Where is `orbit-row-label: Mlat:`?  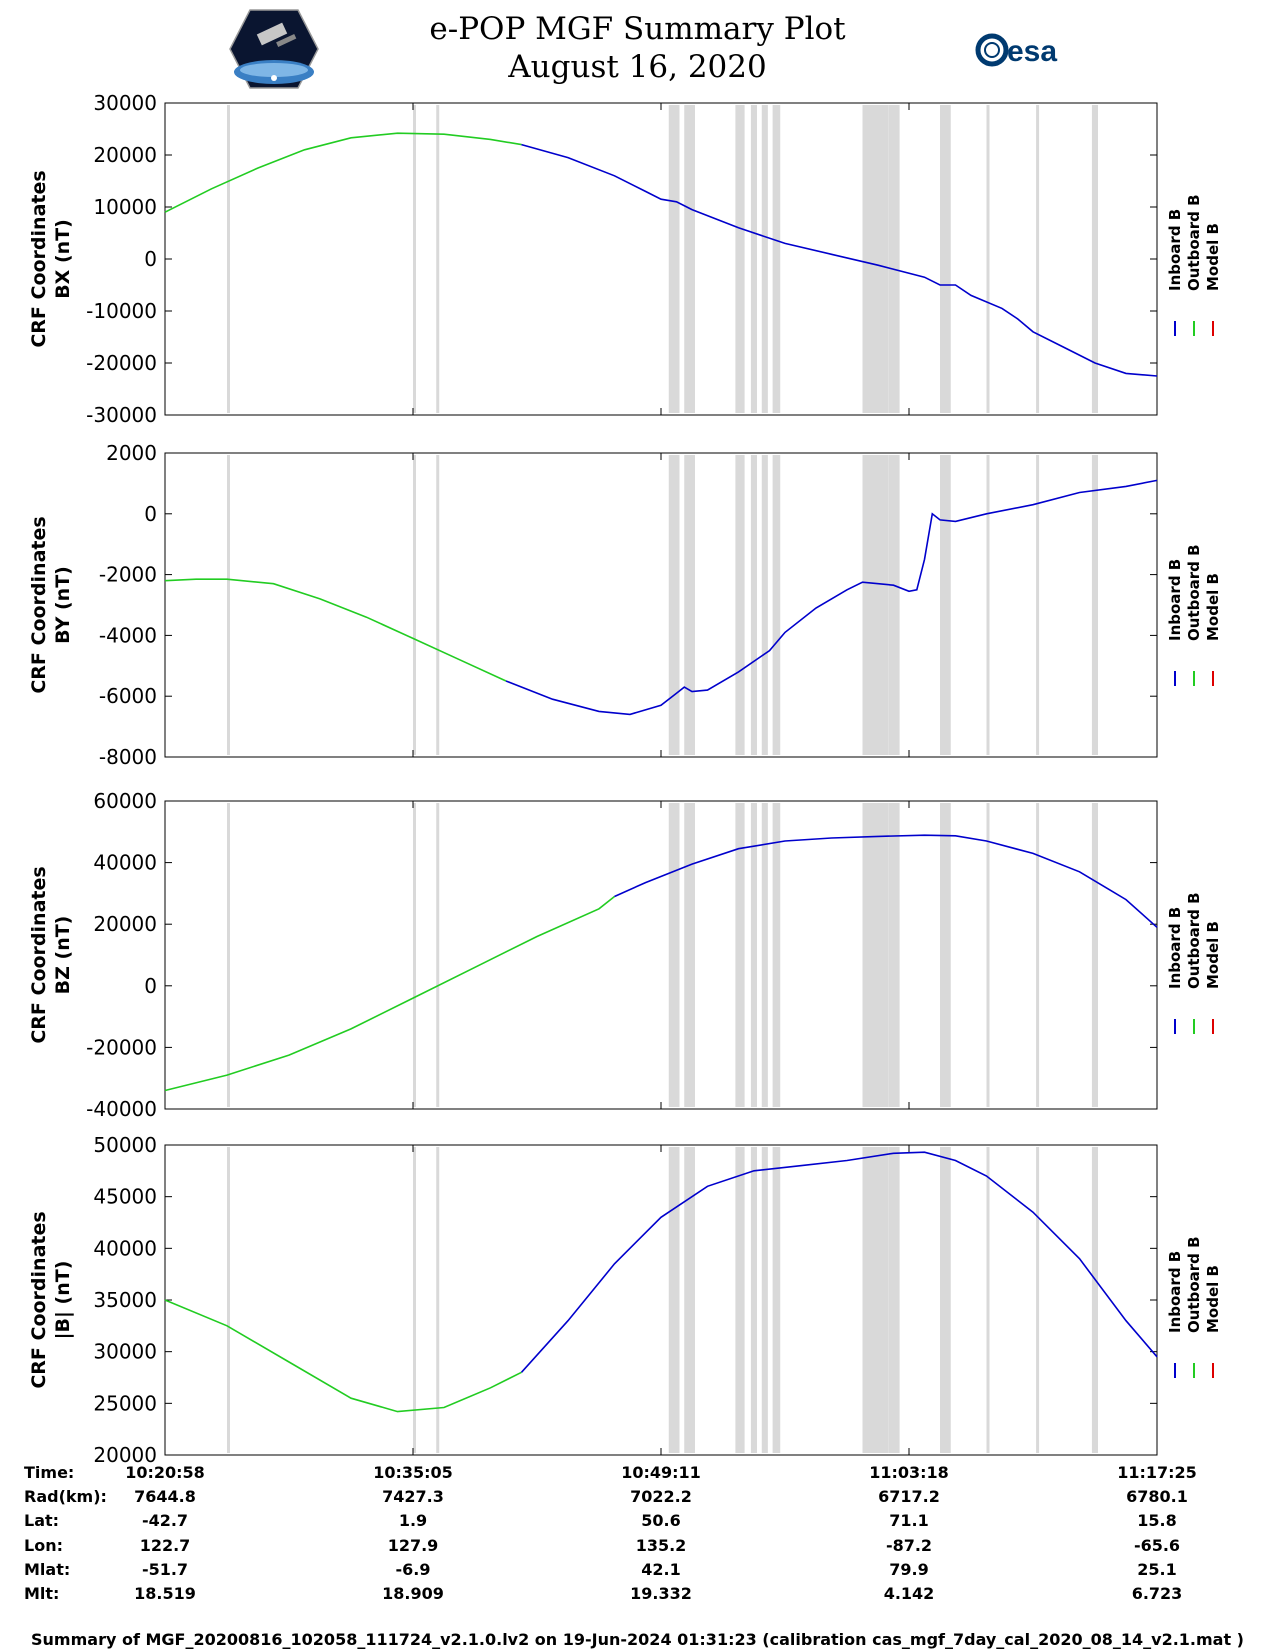 orbit-row-label: Mlat: is located at coordinates (47, 1569).